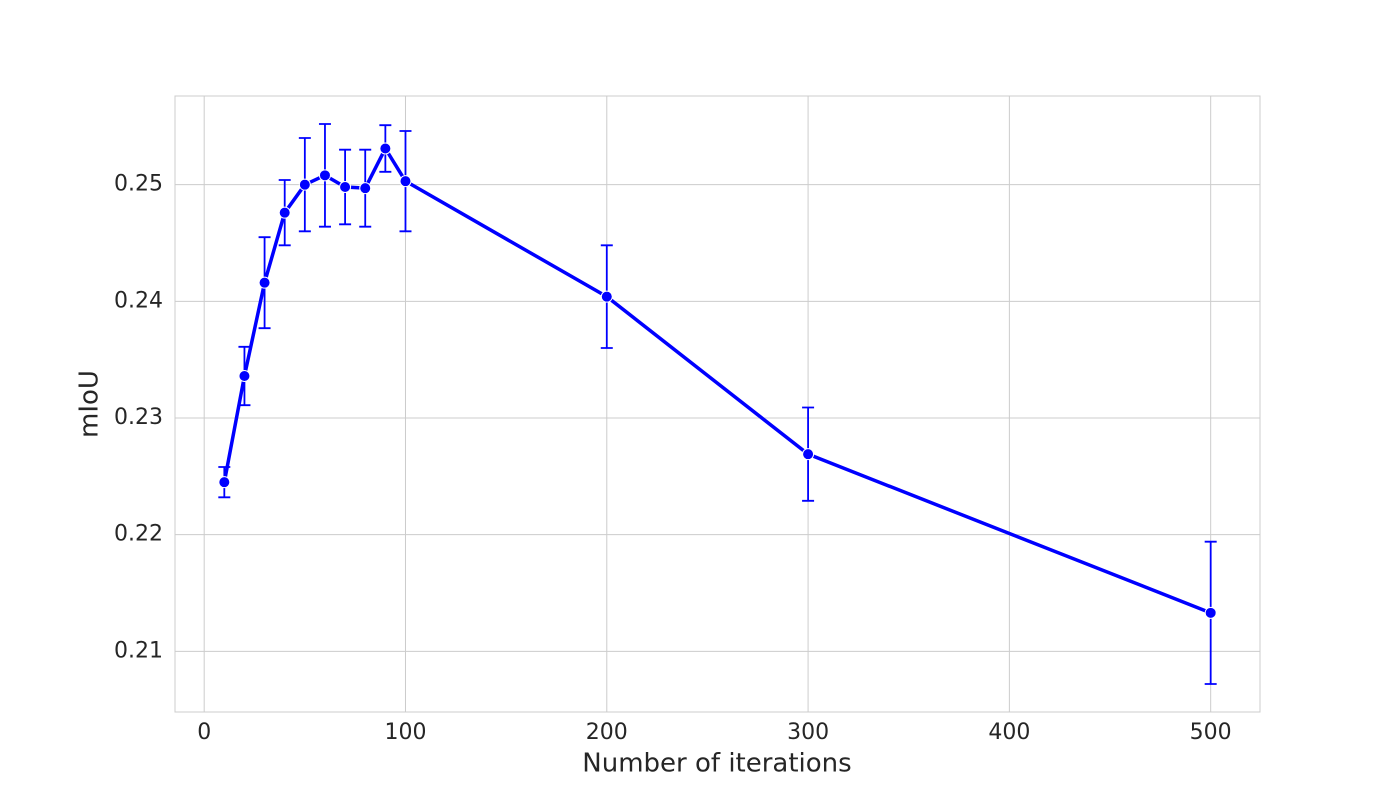  Describe the element at coordinates (138, 300) in the screenshot. I see `y-tick-label: 0.24` at that location.